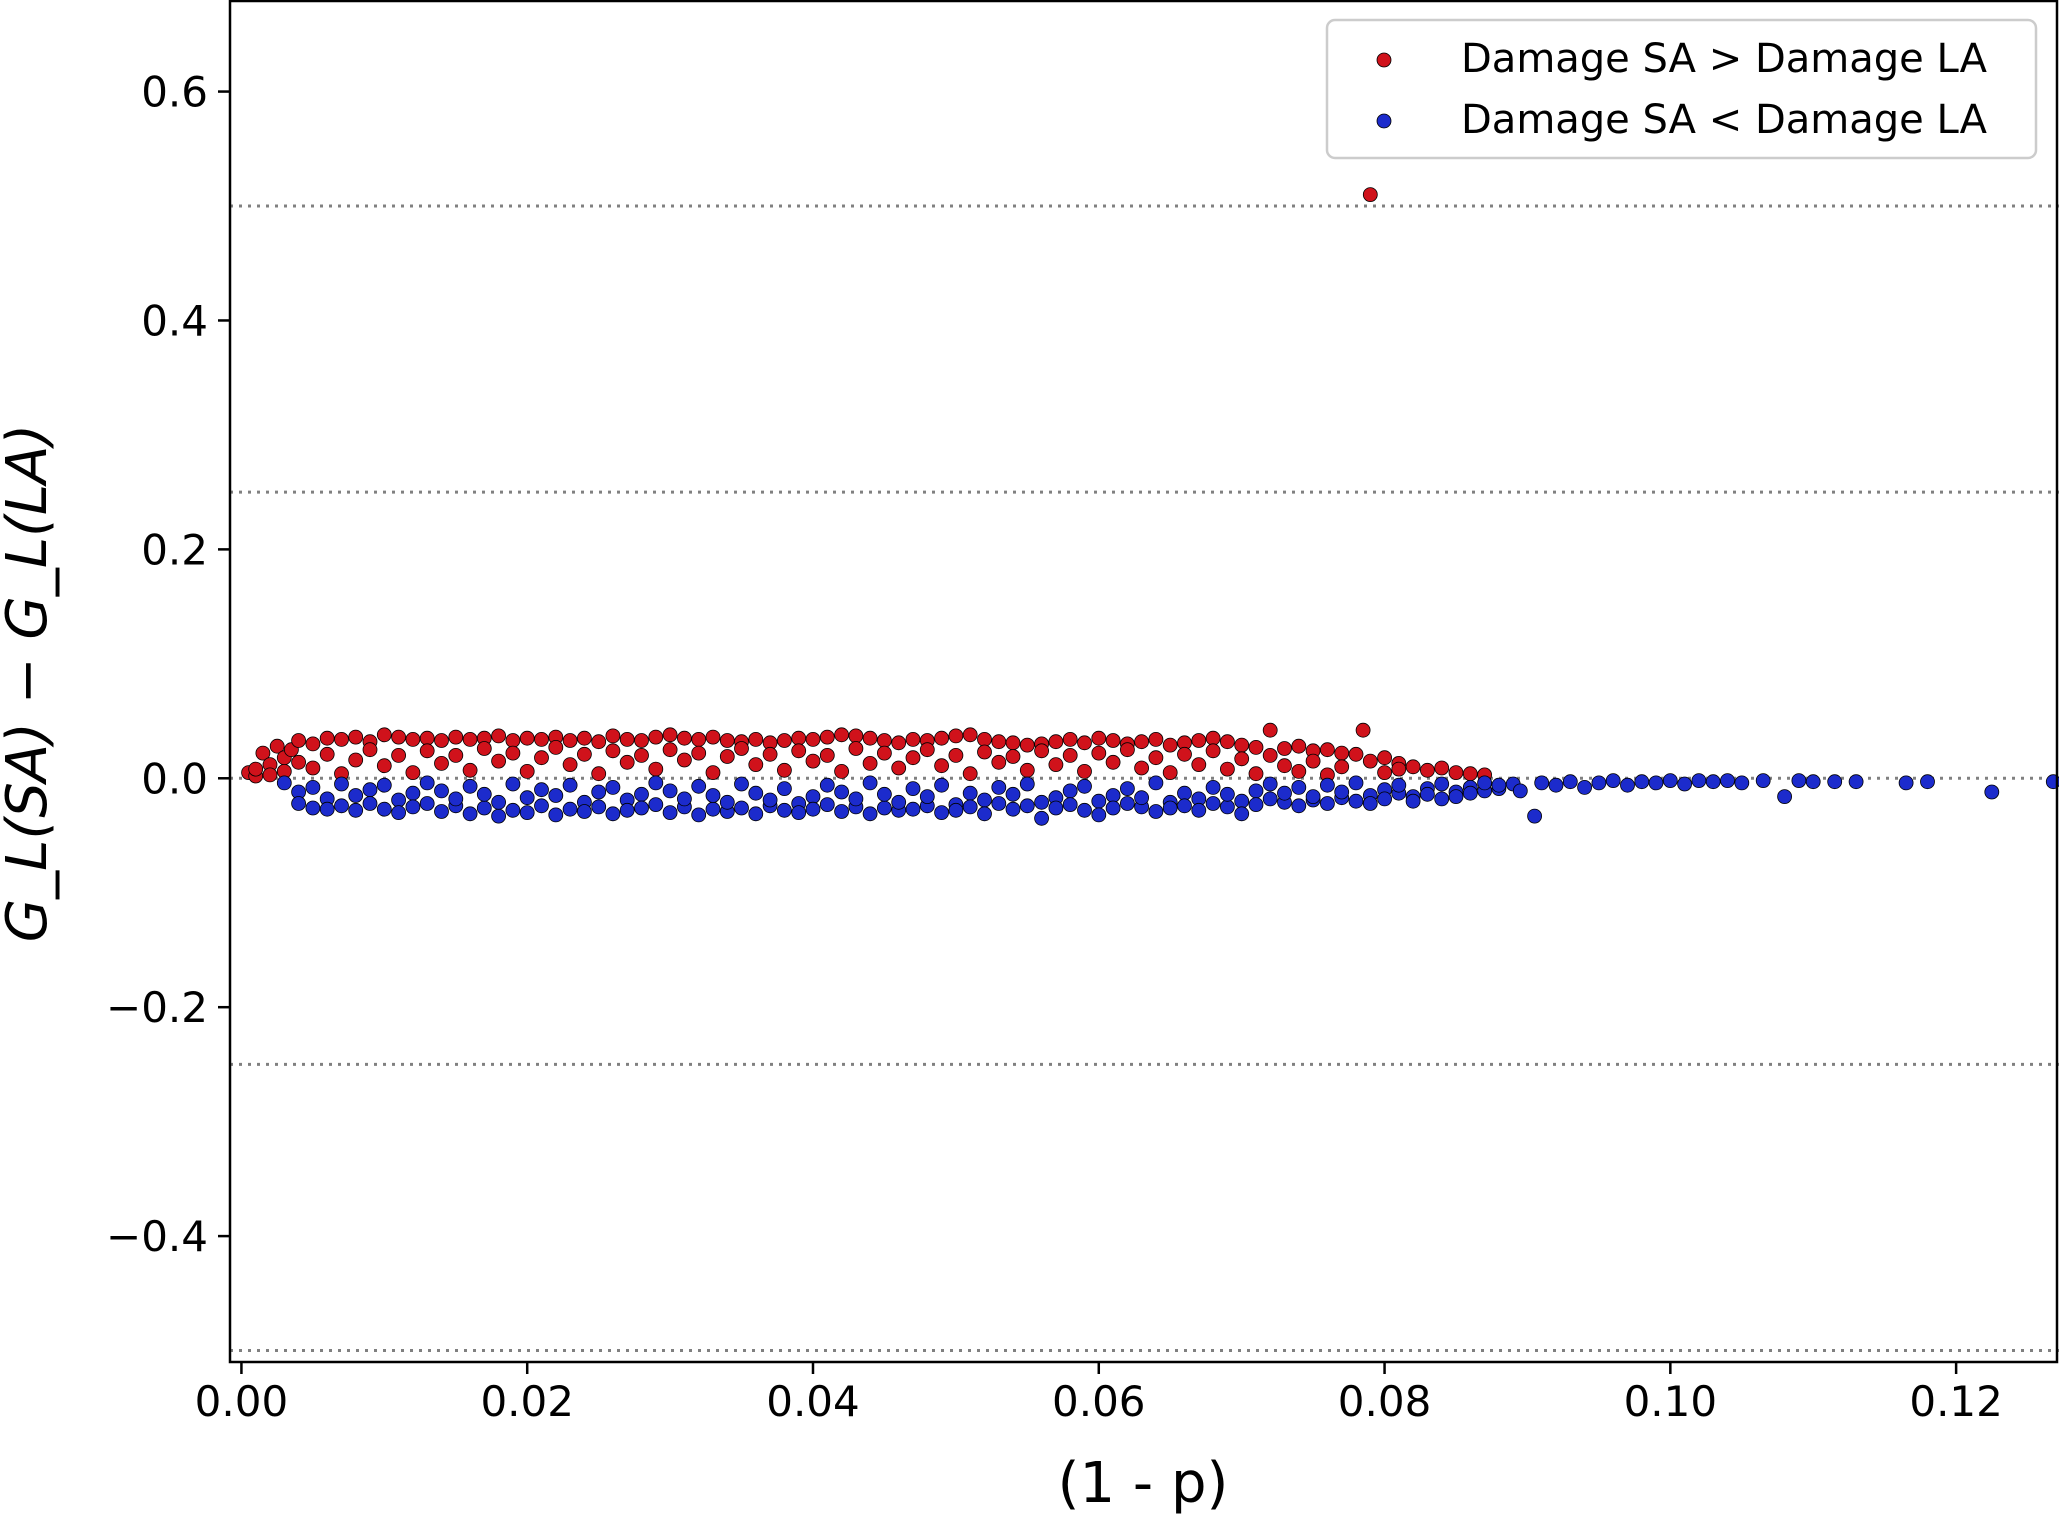 Image resolution: width=2059 pixels, height=1517 pixels. What do you see at coordinates (174, 320) in the screenshot?
I see `y-tick-label: 0.4` at bounding box center [174, 320].